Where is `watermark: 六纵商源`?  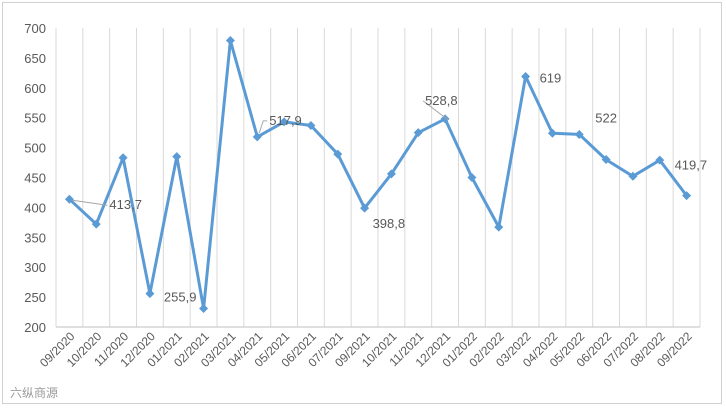
watermark: 六纵商源 is located at coordinates (34, 393).